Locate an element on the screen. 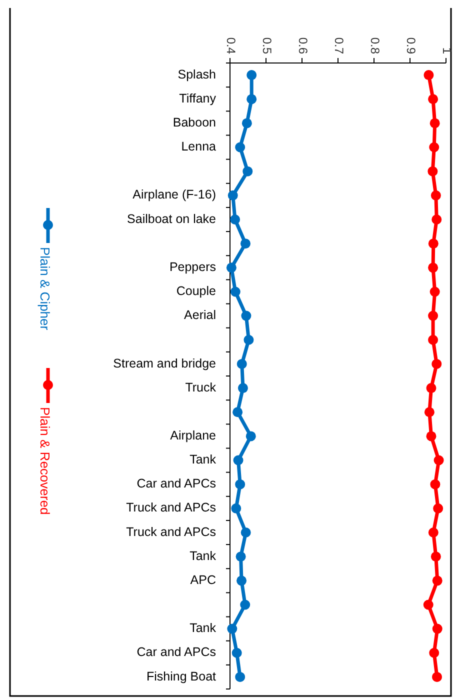 This screenshot has height=698, width=453. y-tick-label: Fishing Boat is located at coordinates (181, 676).